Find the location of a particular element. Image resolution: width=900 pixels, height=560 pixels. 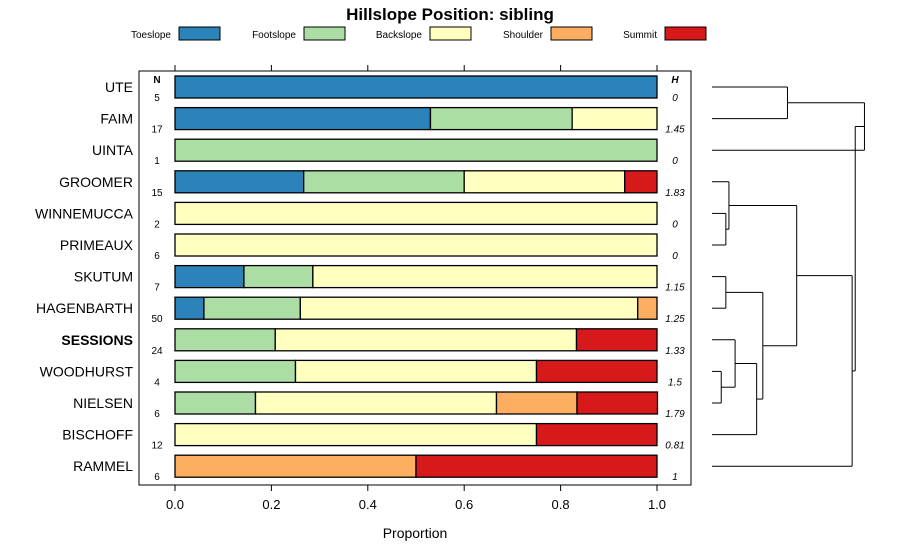

legend-swatch-backslope is located at coordinates (450, 33).